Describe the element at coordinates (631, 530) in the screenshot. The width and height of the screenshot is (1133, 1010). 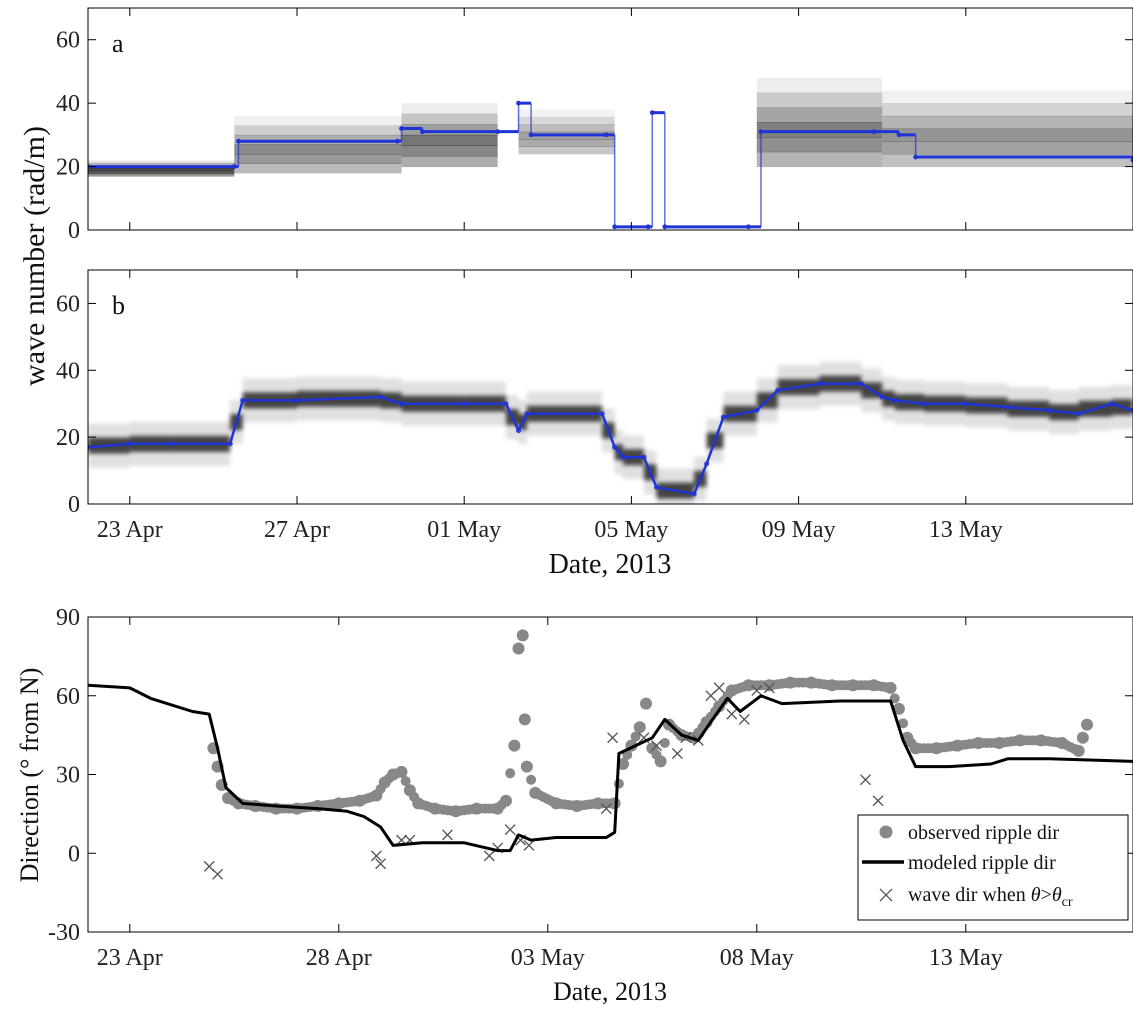
I see `x-tick-label: 05 May` at that location.